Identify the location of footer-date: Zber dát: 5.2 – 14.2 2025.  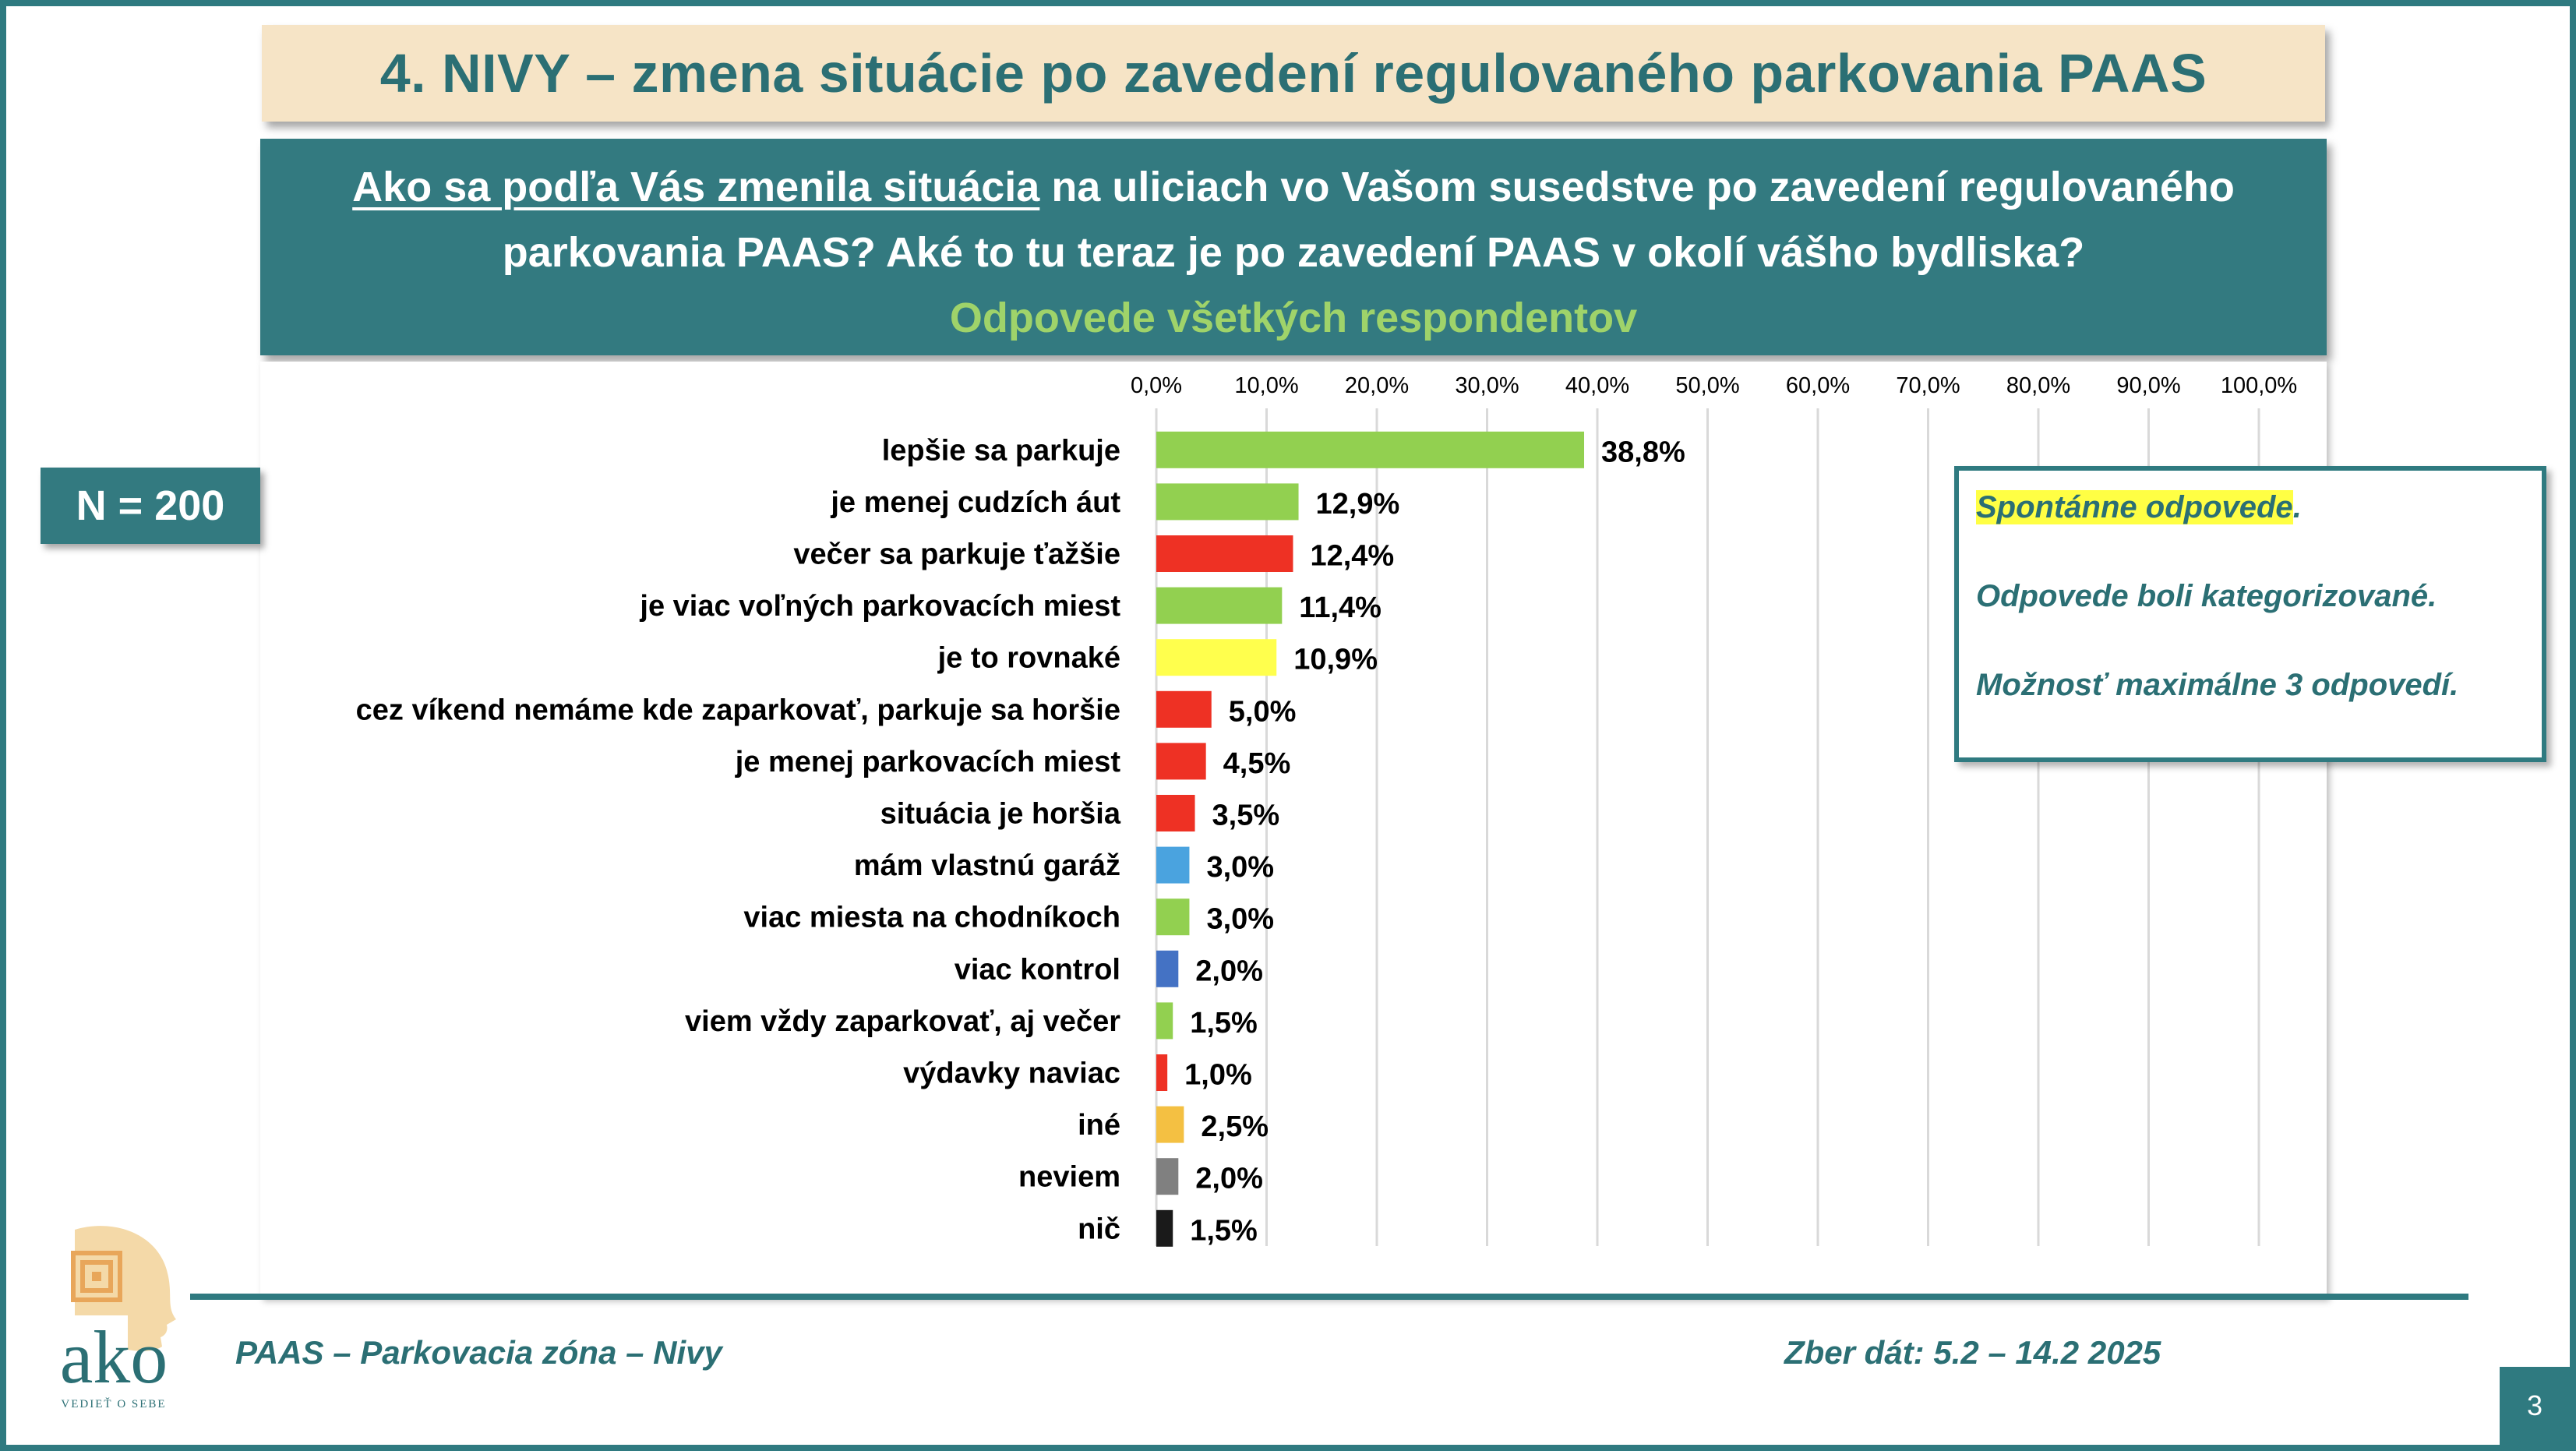
(1972, 1352).